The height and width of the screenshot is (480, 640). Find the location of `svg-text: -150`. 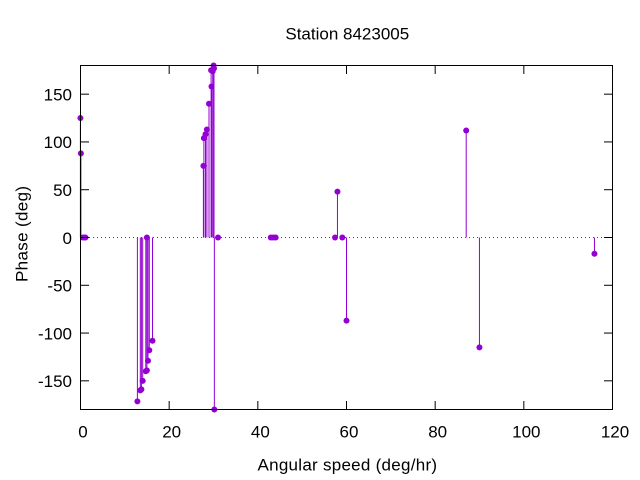

svg-text: -150 is located at coordinates (55, 381).